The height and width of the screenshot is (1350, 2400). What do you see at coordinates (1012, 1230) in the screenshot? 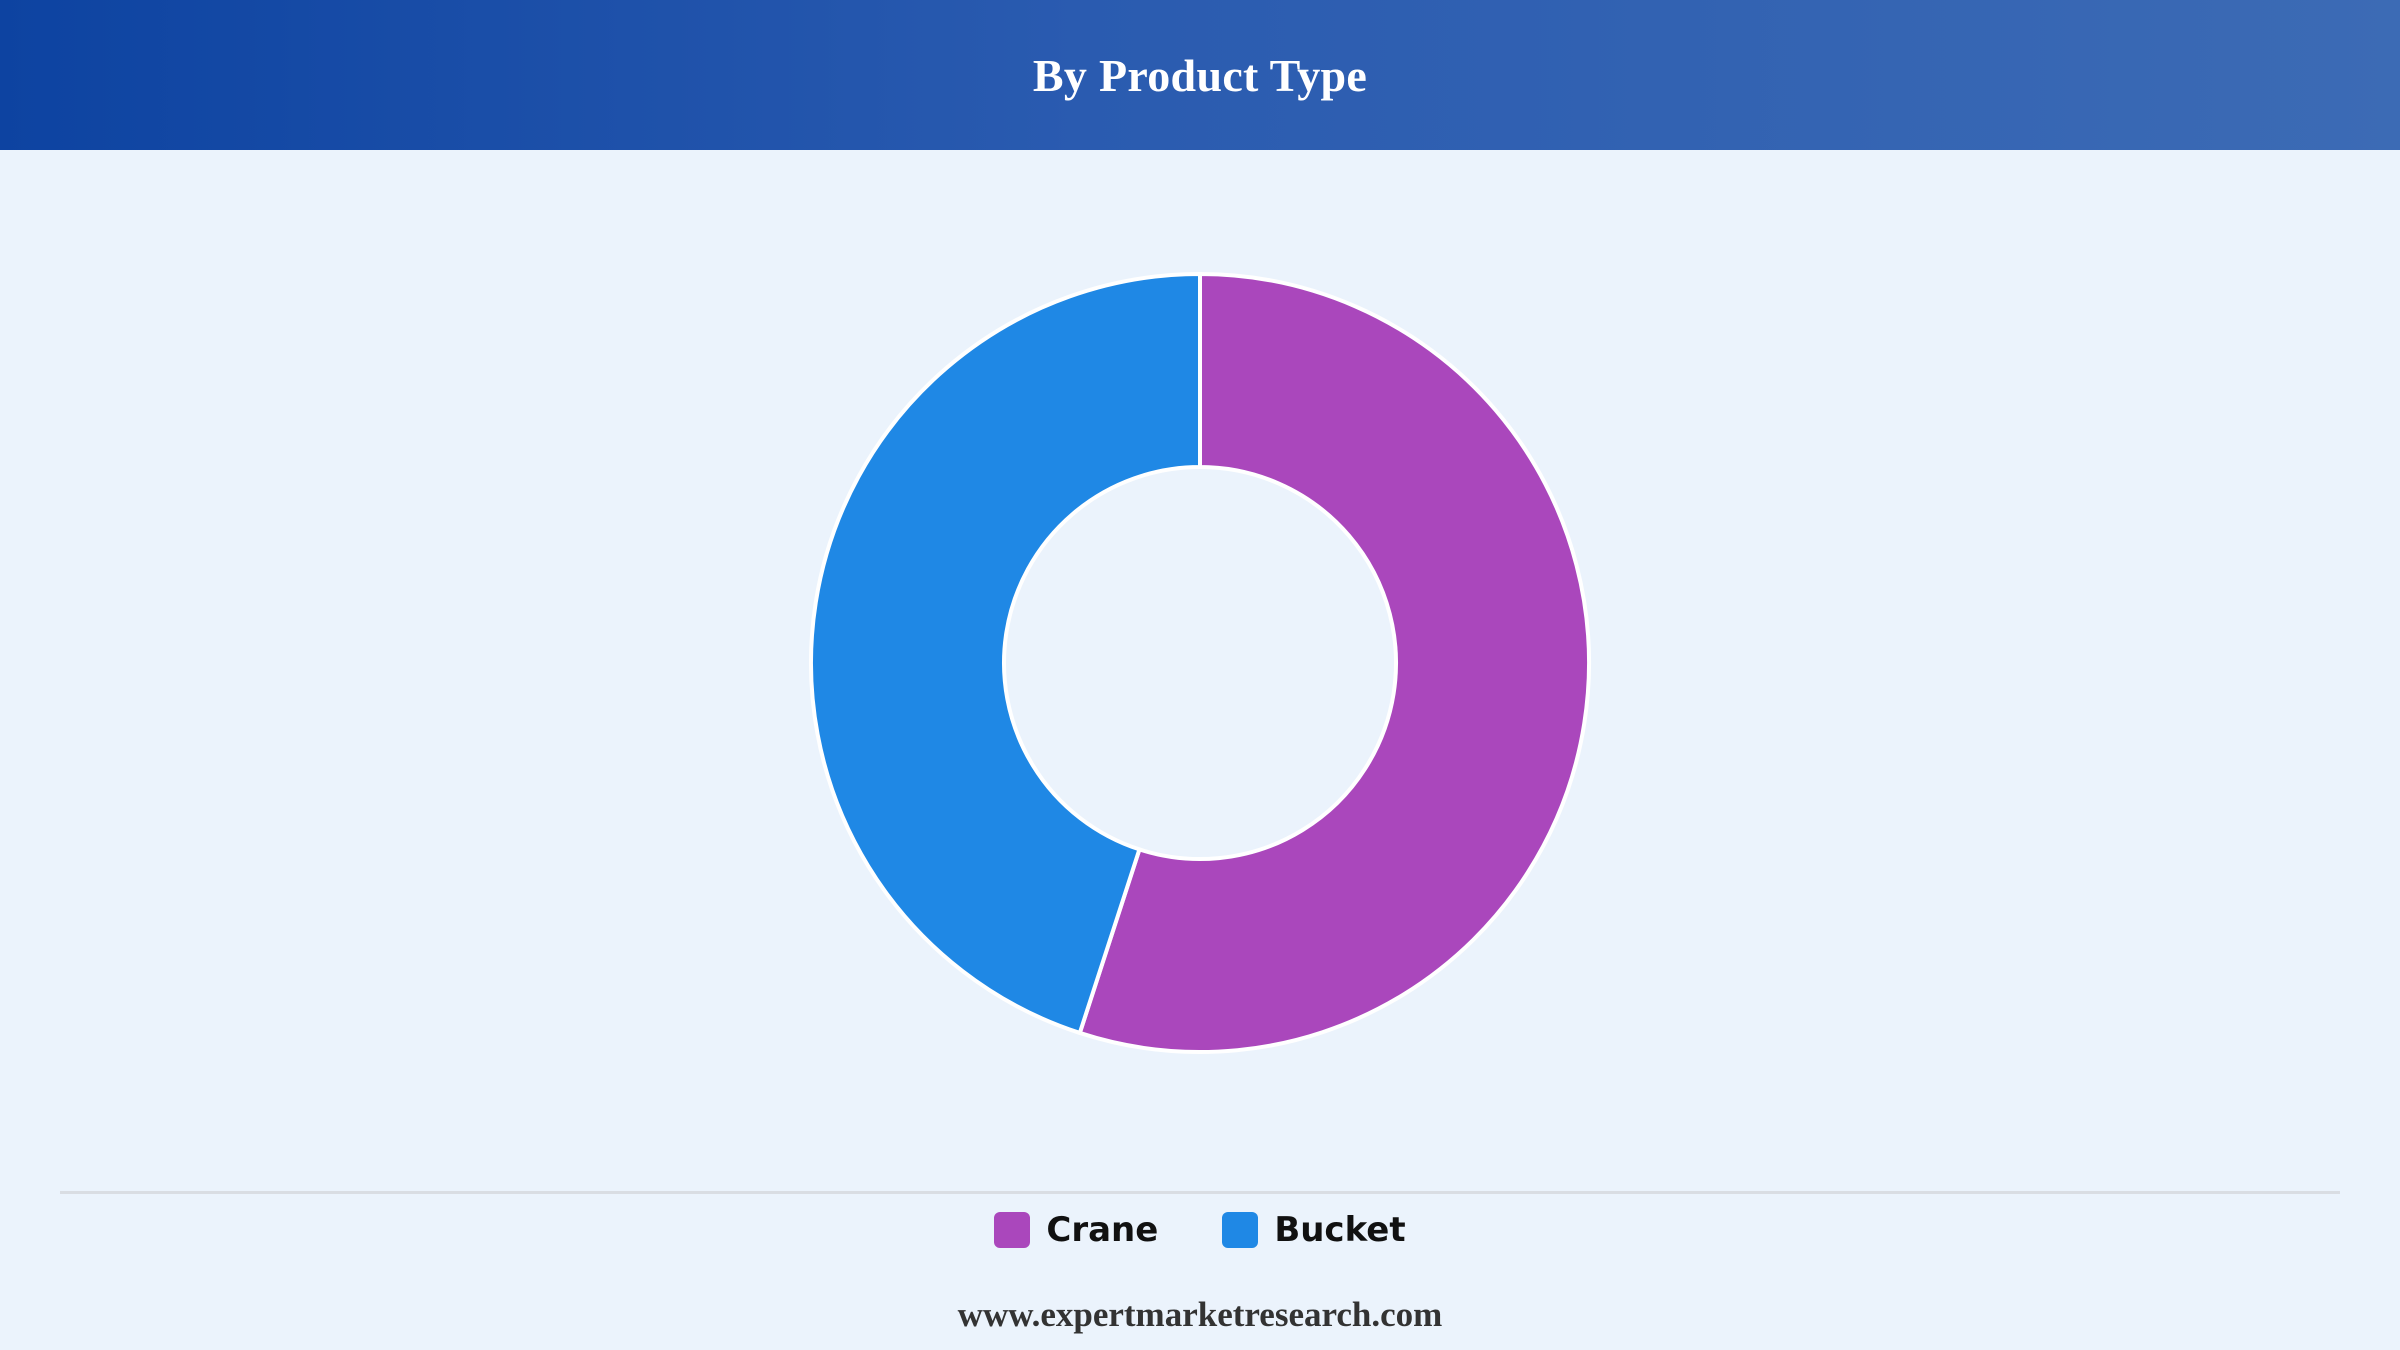
I see `legend-swatch-crane` at bounding box center [1012, 1230].